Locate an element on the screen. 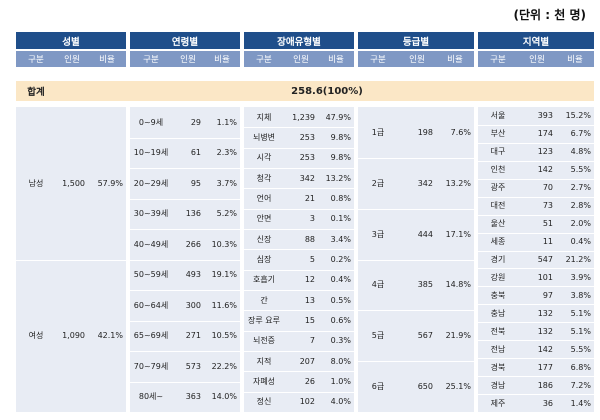  row-label: 70~79세 is located at coordinates (151, 366).